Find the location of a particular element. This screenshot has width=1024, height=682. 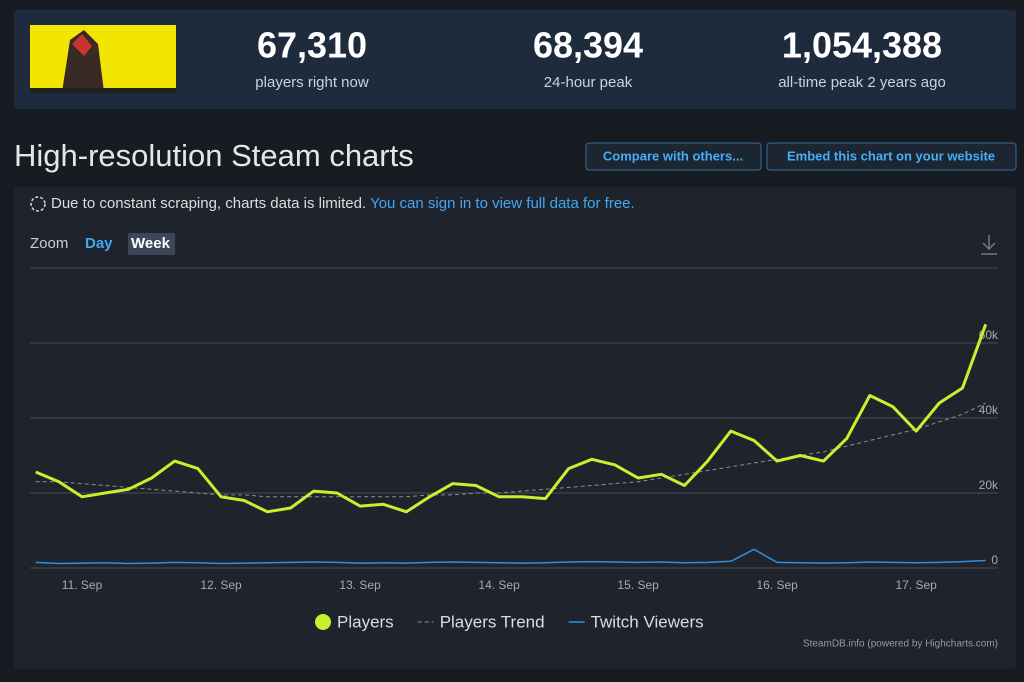

zoom-week-bg is located at coordinates (151, 244).